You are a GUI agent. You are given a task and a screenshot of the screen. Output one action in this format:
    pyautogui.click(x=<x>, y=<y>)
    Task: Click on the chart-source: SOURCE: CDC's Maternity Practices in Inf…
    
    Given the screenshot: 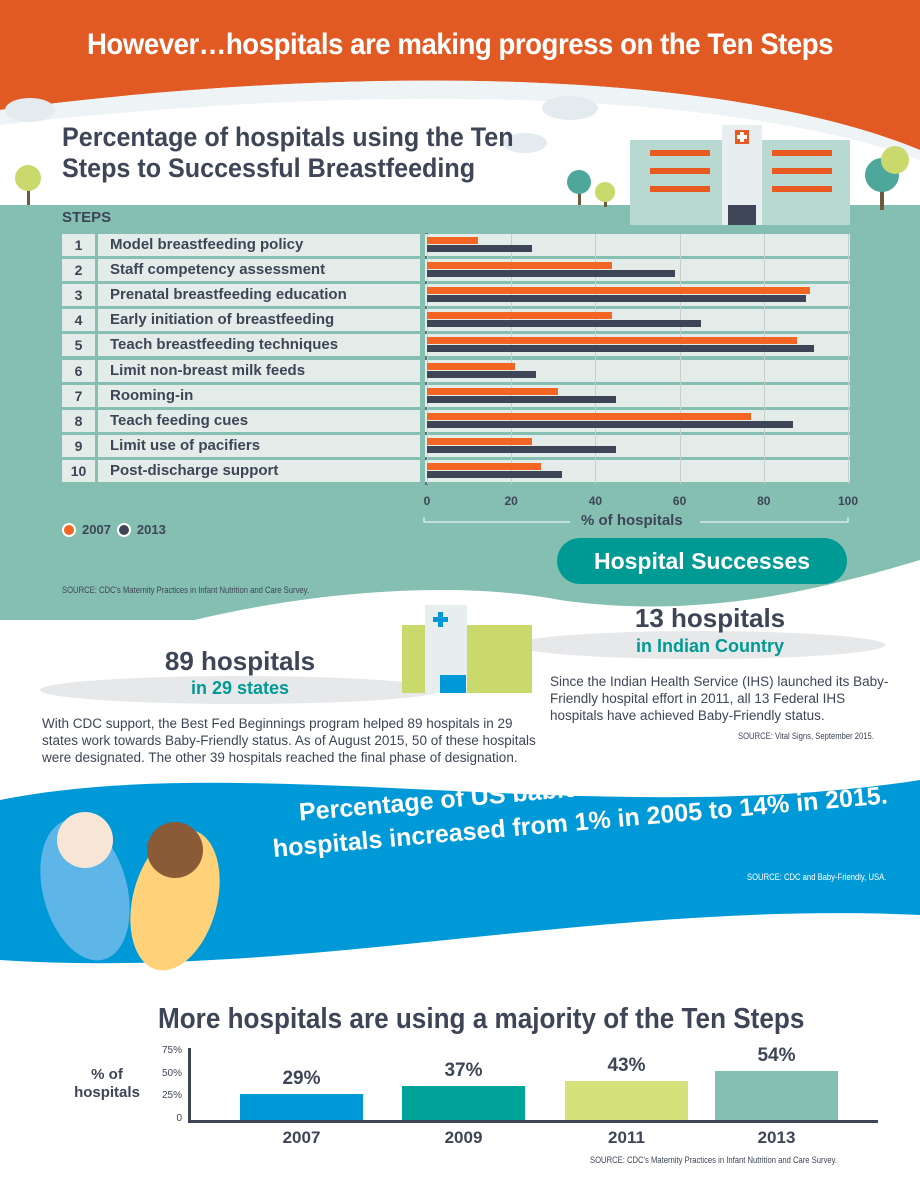 What is the action you would take?
    pyautogui.click(x=186, y=590)
    